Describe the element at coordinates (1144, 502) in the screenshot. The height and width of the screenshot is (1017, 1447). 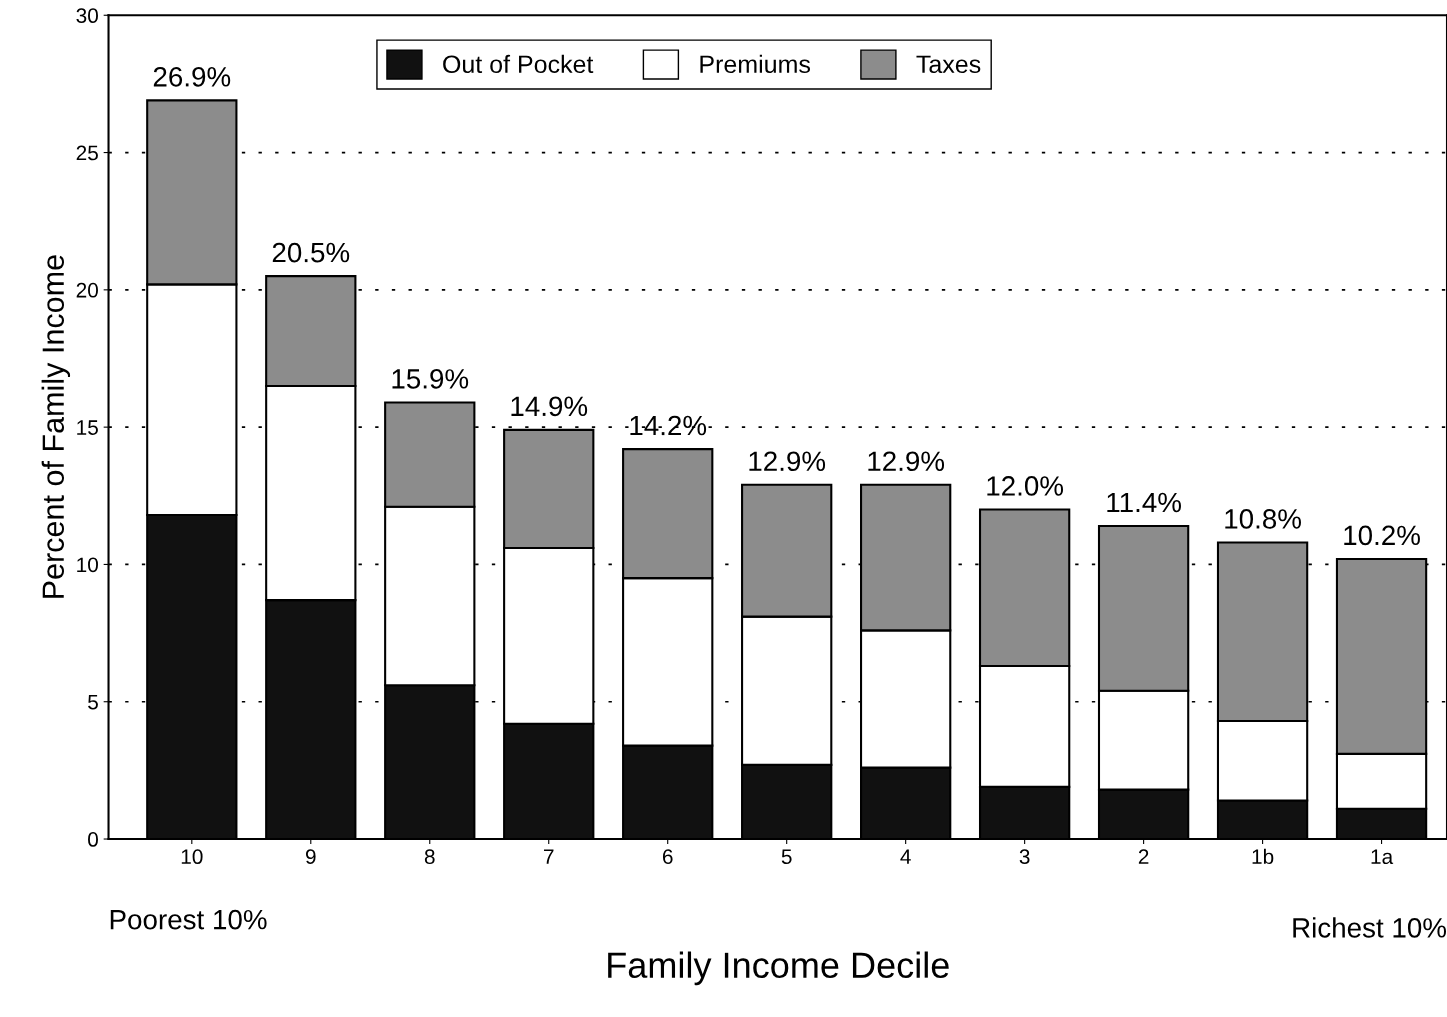
I see `total-label: 11.4%` at that location.